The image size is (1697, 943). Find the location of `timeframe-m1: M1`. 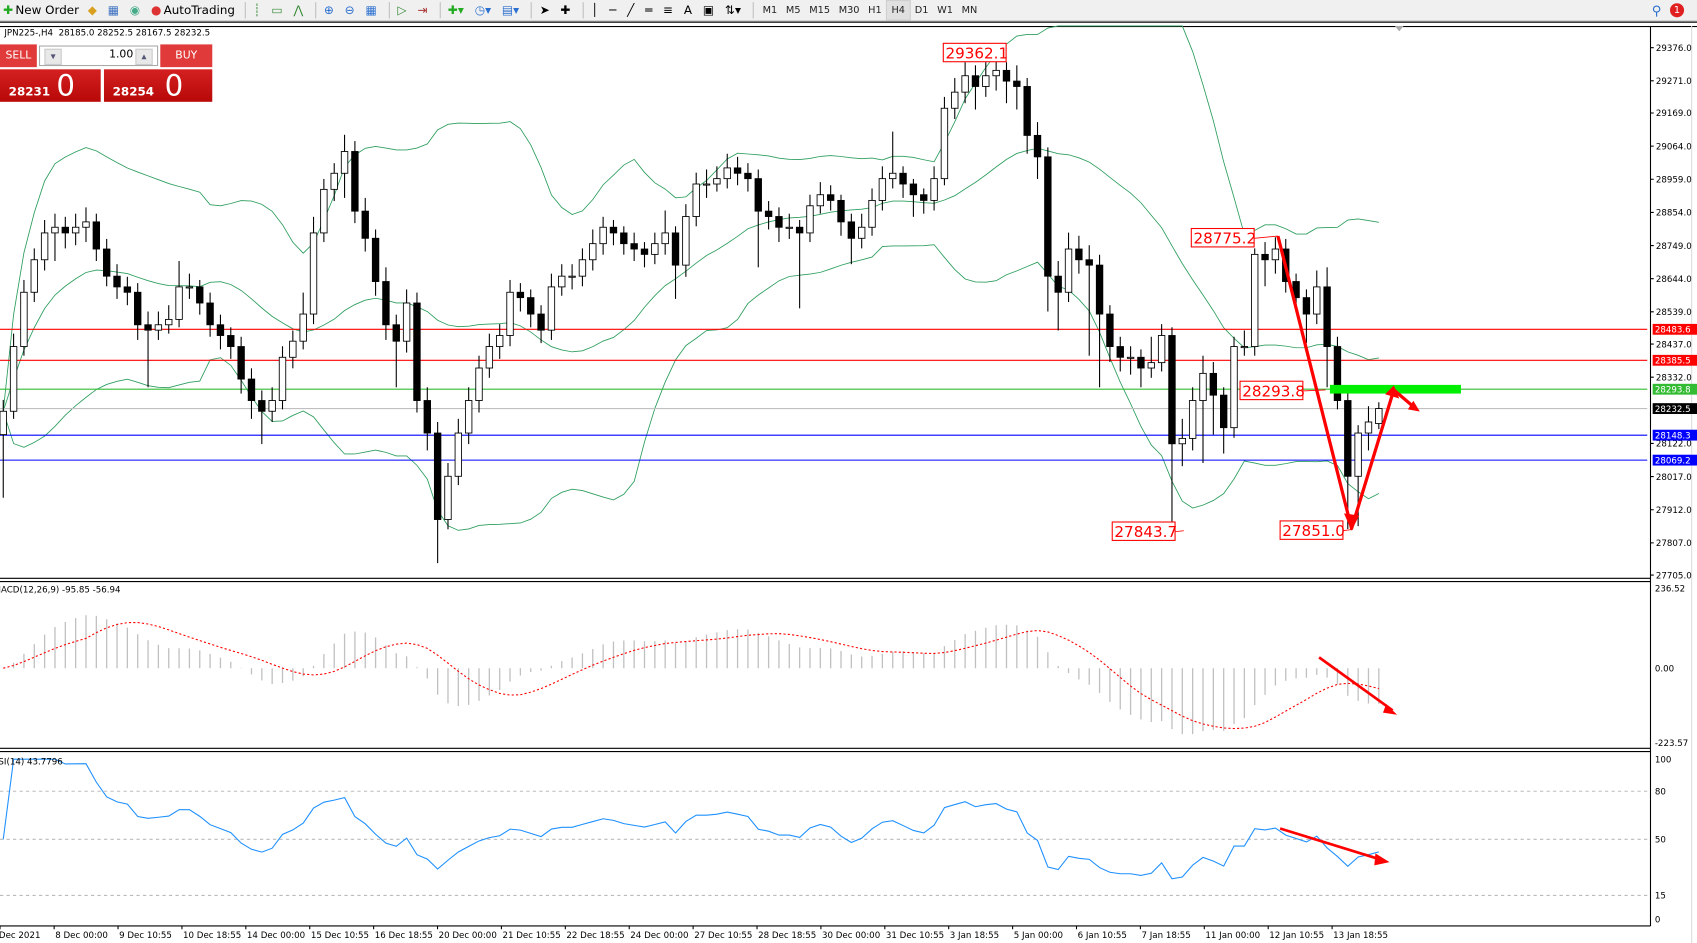

timeframe-m1: M1 is located at coordinates (770, 10).